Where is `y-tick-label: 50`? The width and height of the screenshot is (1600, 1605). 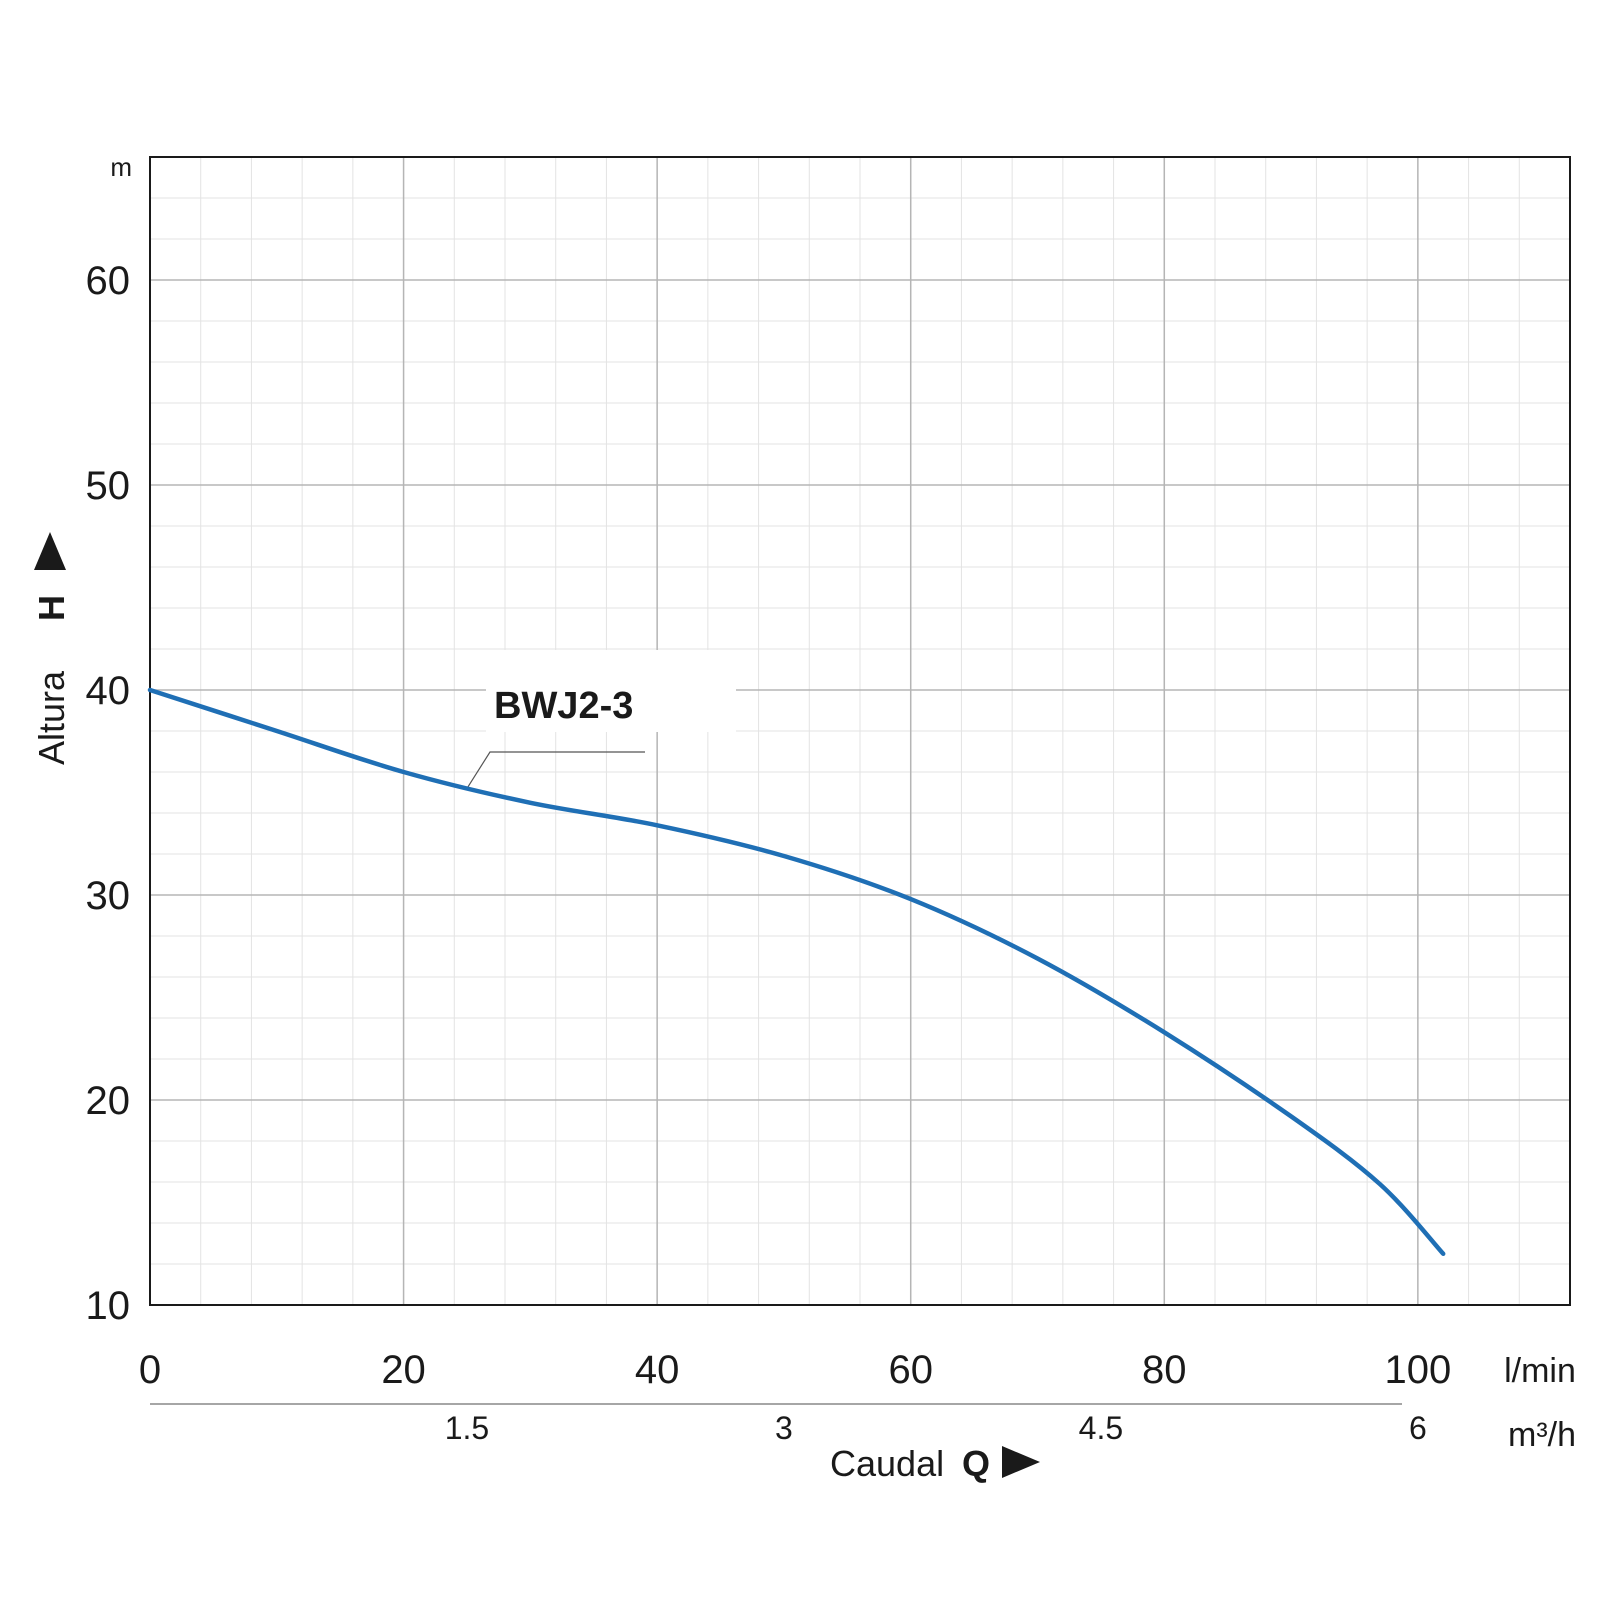 y-tick-label: 50 is located at coordinates (108, 486).